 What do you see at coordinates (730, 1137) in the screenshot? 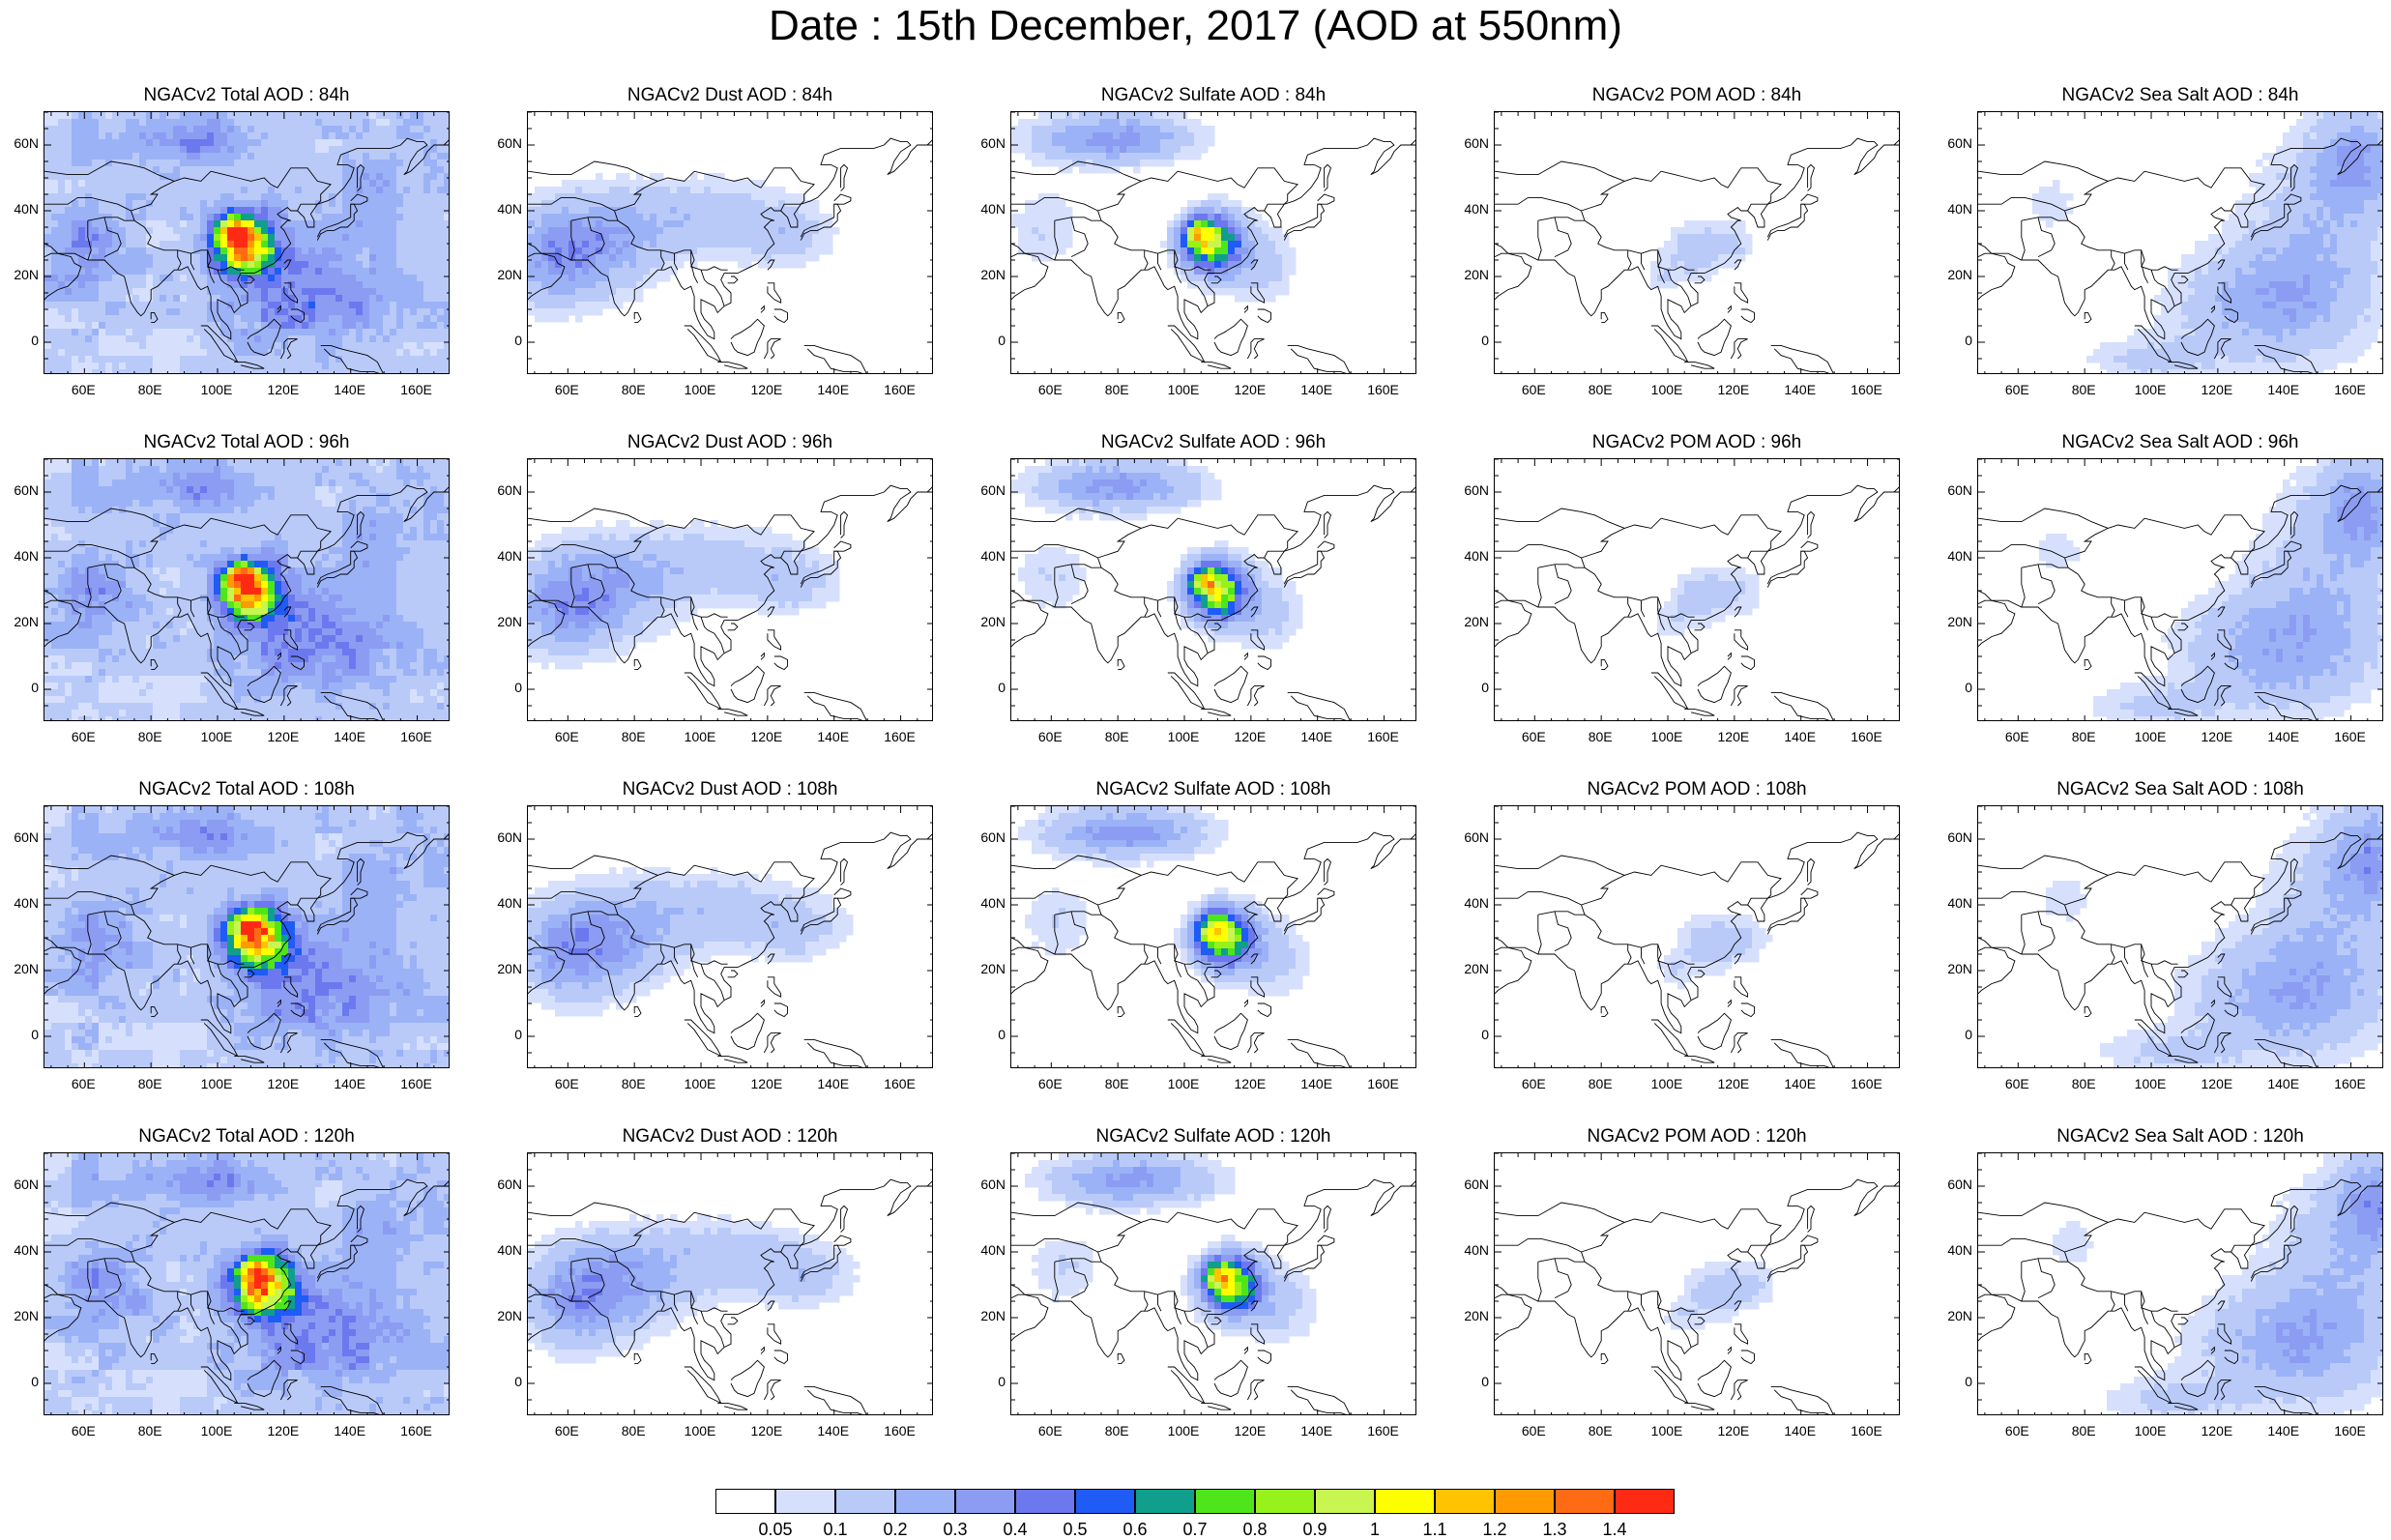
I see `panel-title: NGACv2 Dust AOD : 120h` at bounding box center [730, 1137].